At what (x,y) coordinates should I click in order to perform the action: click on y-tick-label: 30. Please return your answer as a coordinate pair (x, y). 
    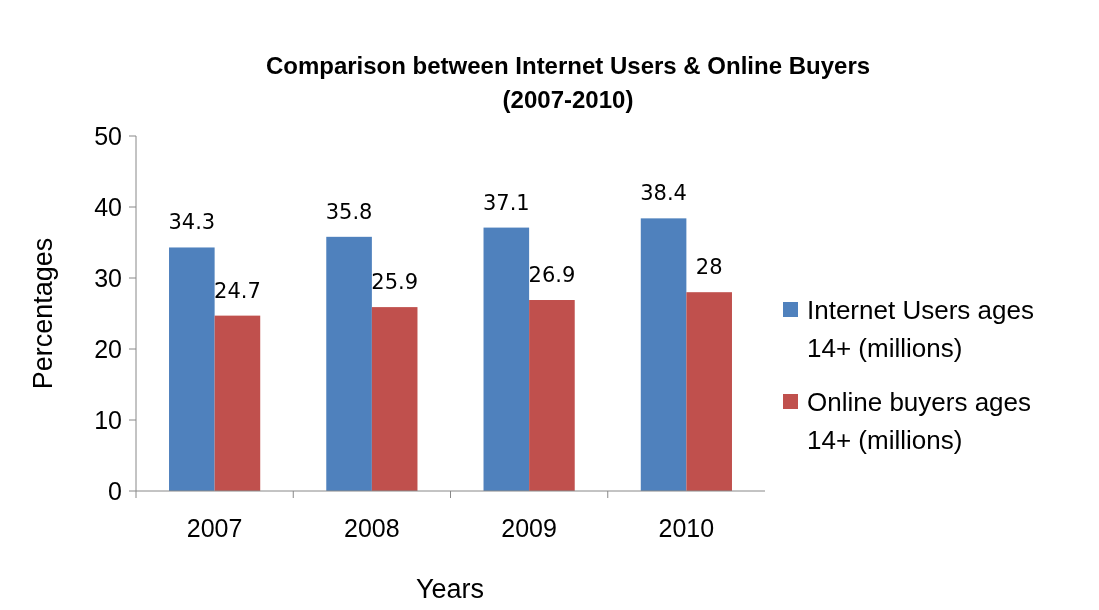
    Looking at the image, I should click on (108, 277).